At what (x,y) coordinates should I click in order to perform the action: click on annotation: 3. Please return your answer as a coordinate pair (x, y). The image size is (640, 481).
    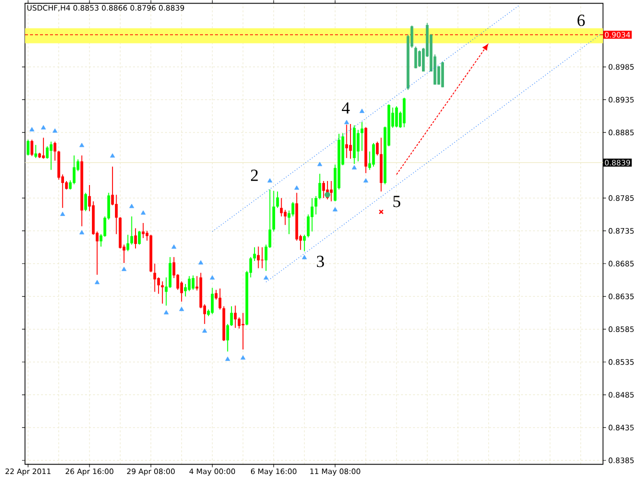
    Looking at the image, I should click on (320, 262).